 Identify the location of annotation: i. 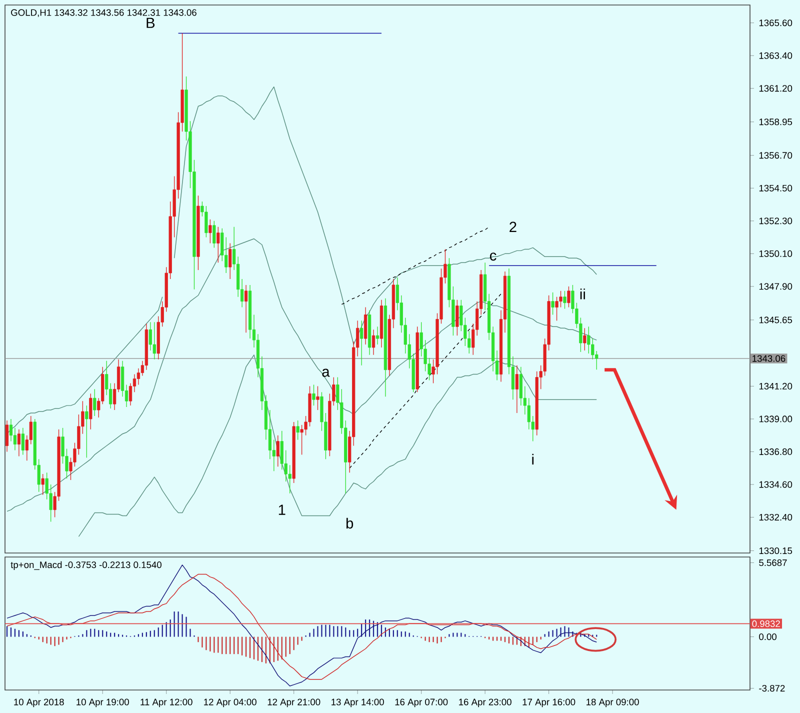
(533, 459).